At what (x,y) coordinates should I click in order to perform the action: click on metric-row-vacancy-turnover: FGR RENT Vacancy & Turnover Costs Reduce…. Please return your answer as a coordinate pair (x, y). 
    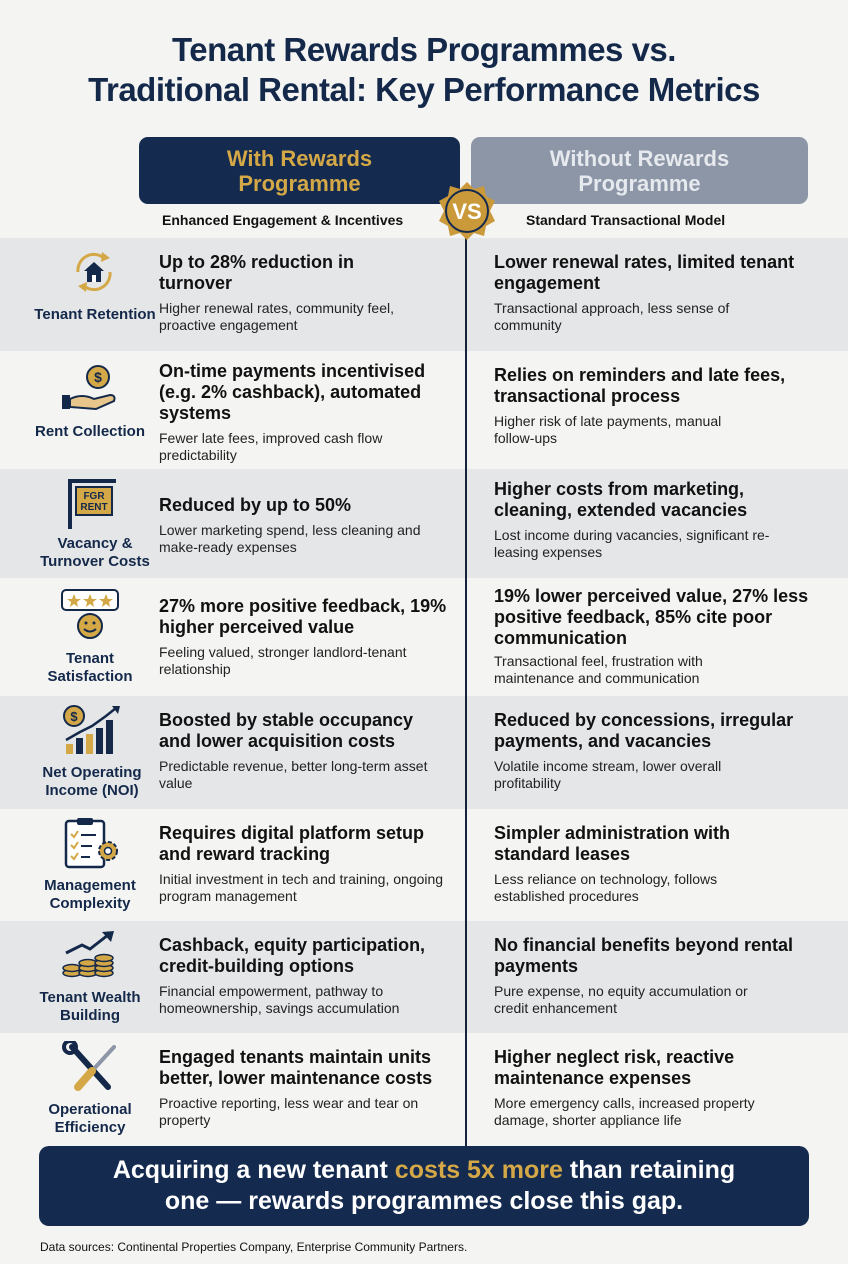
    Looking at the image, I should click on (424, 523).